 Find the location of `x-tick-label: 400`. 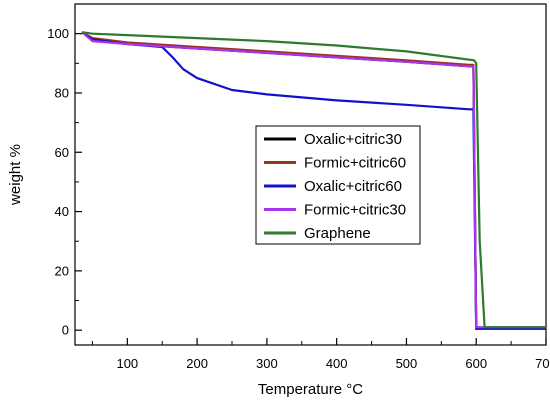

x-tick-label: 400 is located at coordinates (337, 363).